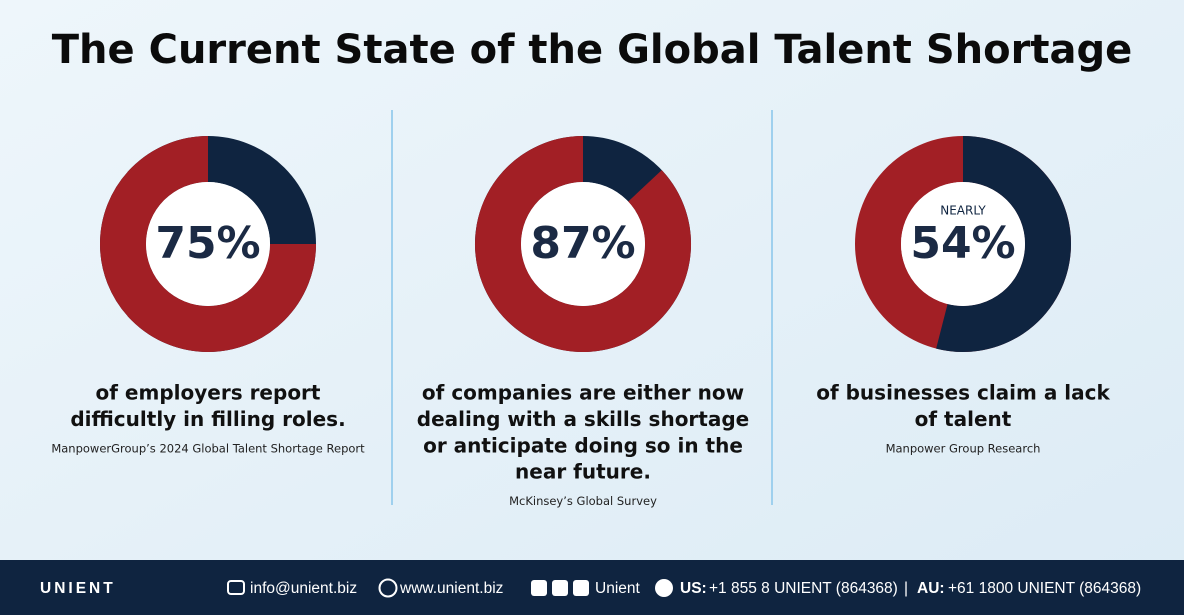  I want to click on web-icon, so click(388, 588).